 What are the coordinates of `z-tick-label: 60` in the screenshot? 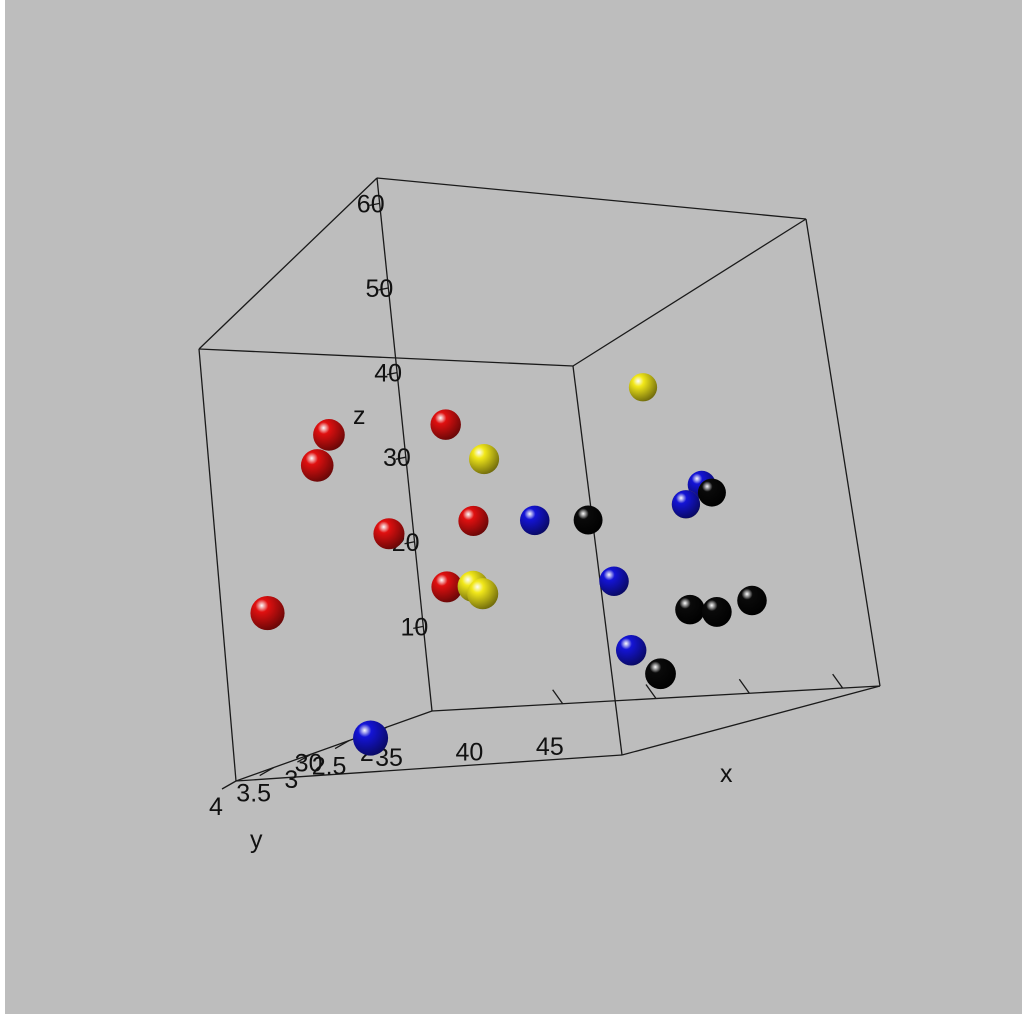 It's located at (371, 204).